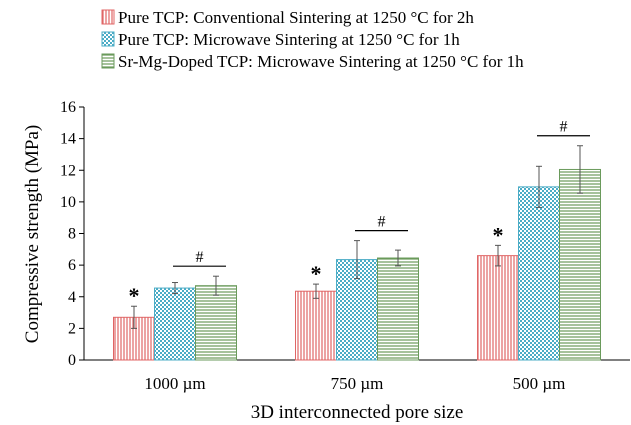 The width and height of the screenshot is (631, 425). Describe the element at coordinates (68, 107) in the screenshot. I see `y-tick-label: 16` at that location.